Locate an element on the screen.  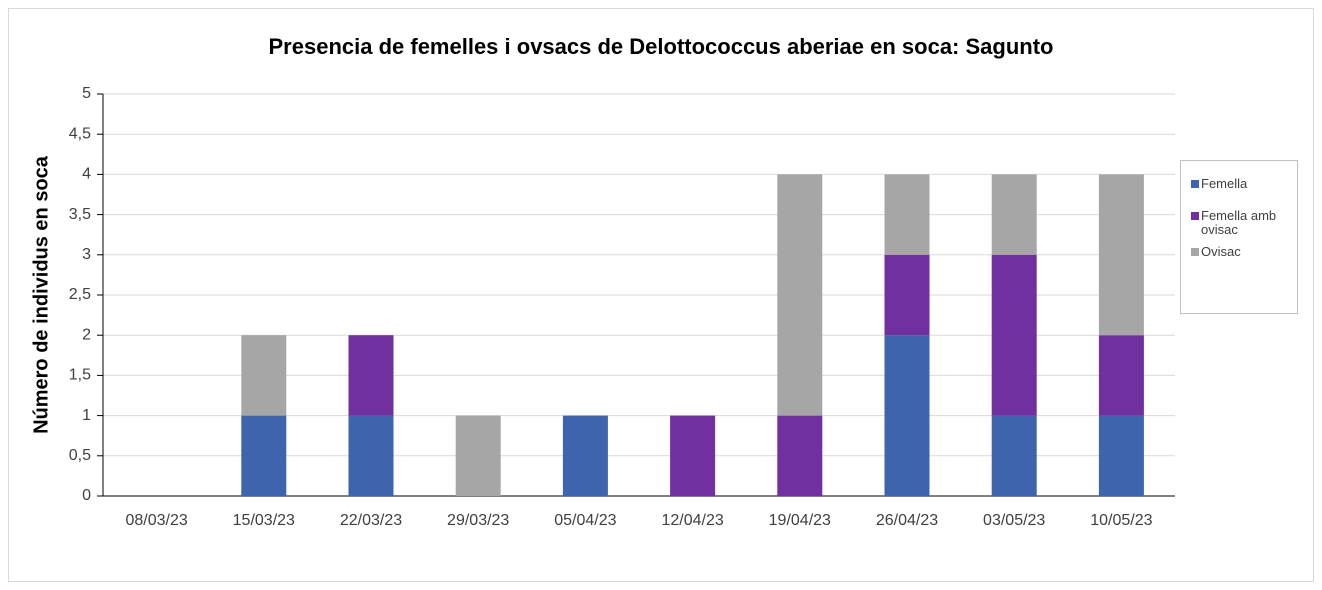
legend: Femella Femella amb ovisac Ovisac is located at coordinates (1239, 237).